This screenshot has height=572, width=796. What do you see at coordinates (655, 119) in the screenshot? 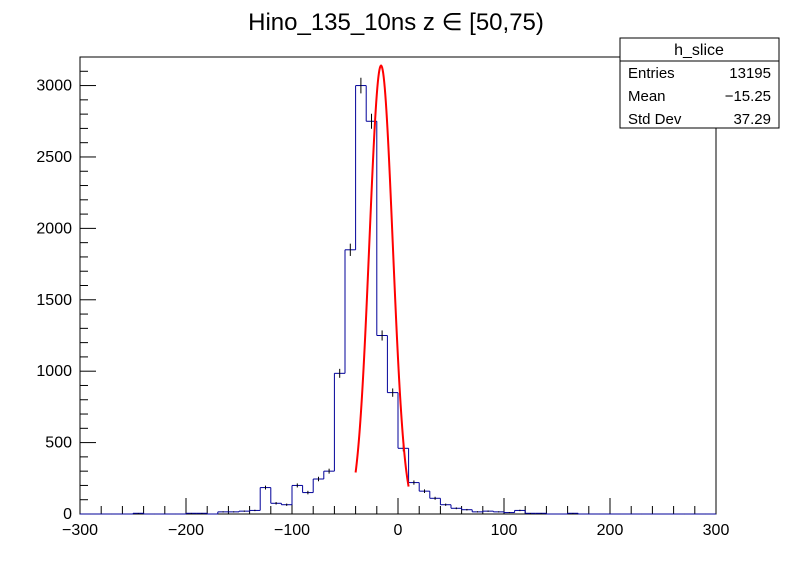
I see `stats-stddev-label: Std Dev` at bounding box center [655, 119].